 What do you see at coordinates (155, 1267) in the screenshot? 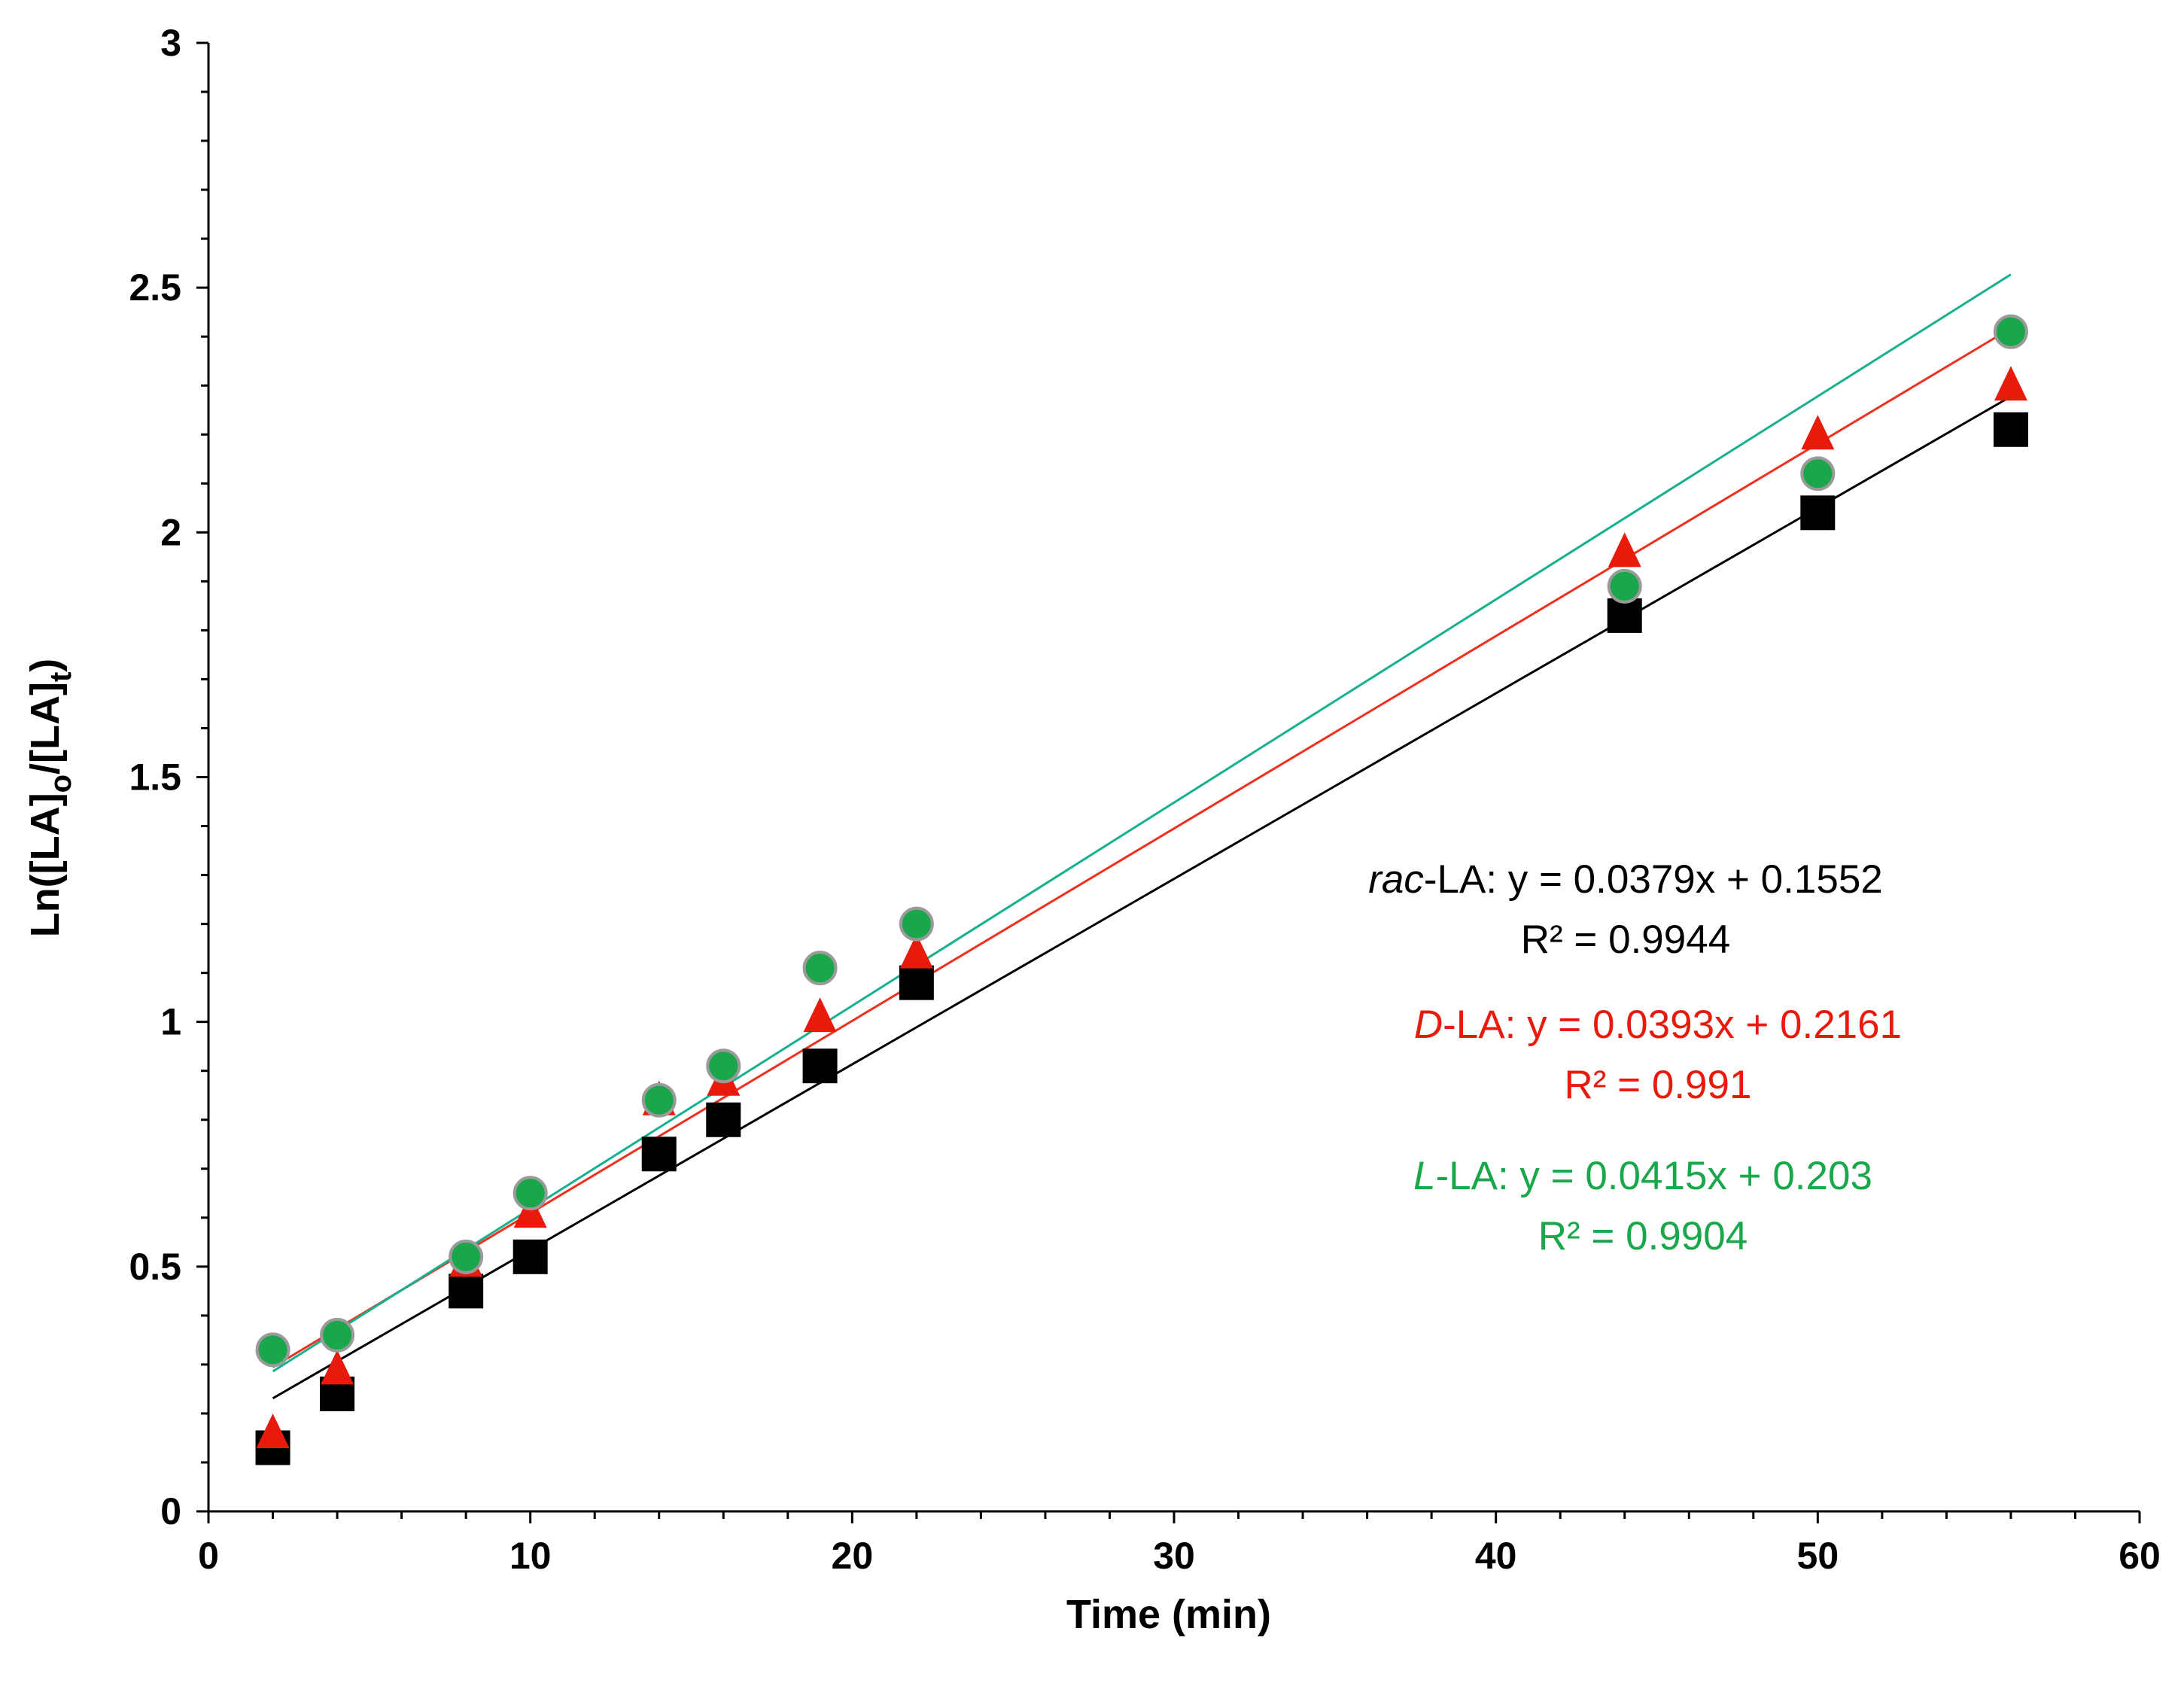
I see `y-tick-label: 0.5` at bounding box center [155, 1267].